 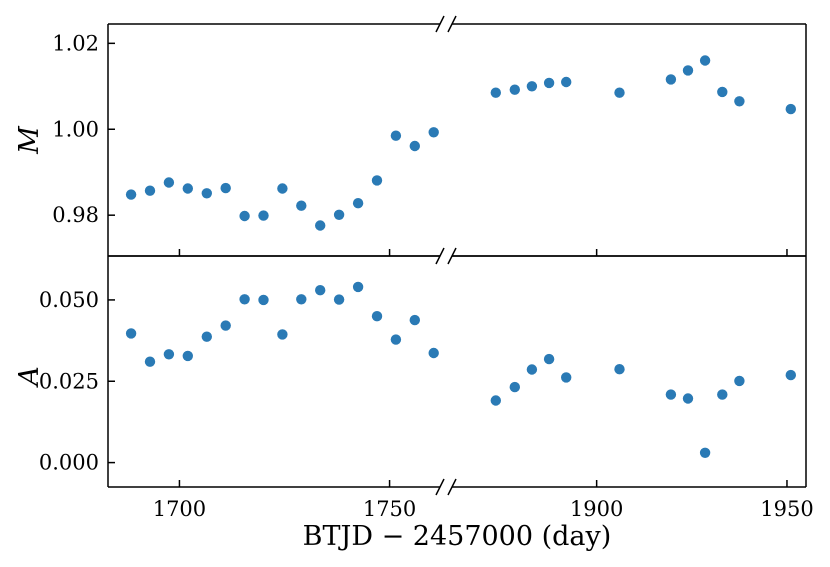 What do you see at coordinates (75, 129) in the screenshot?
I see `top-y-tick-label: 1.00` at bounding box center [75, 129].